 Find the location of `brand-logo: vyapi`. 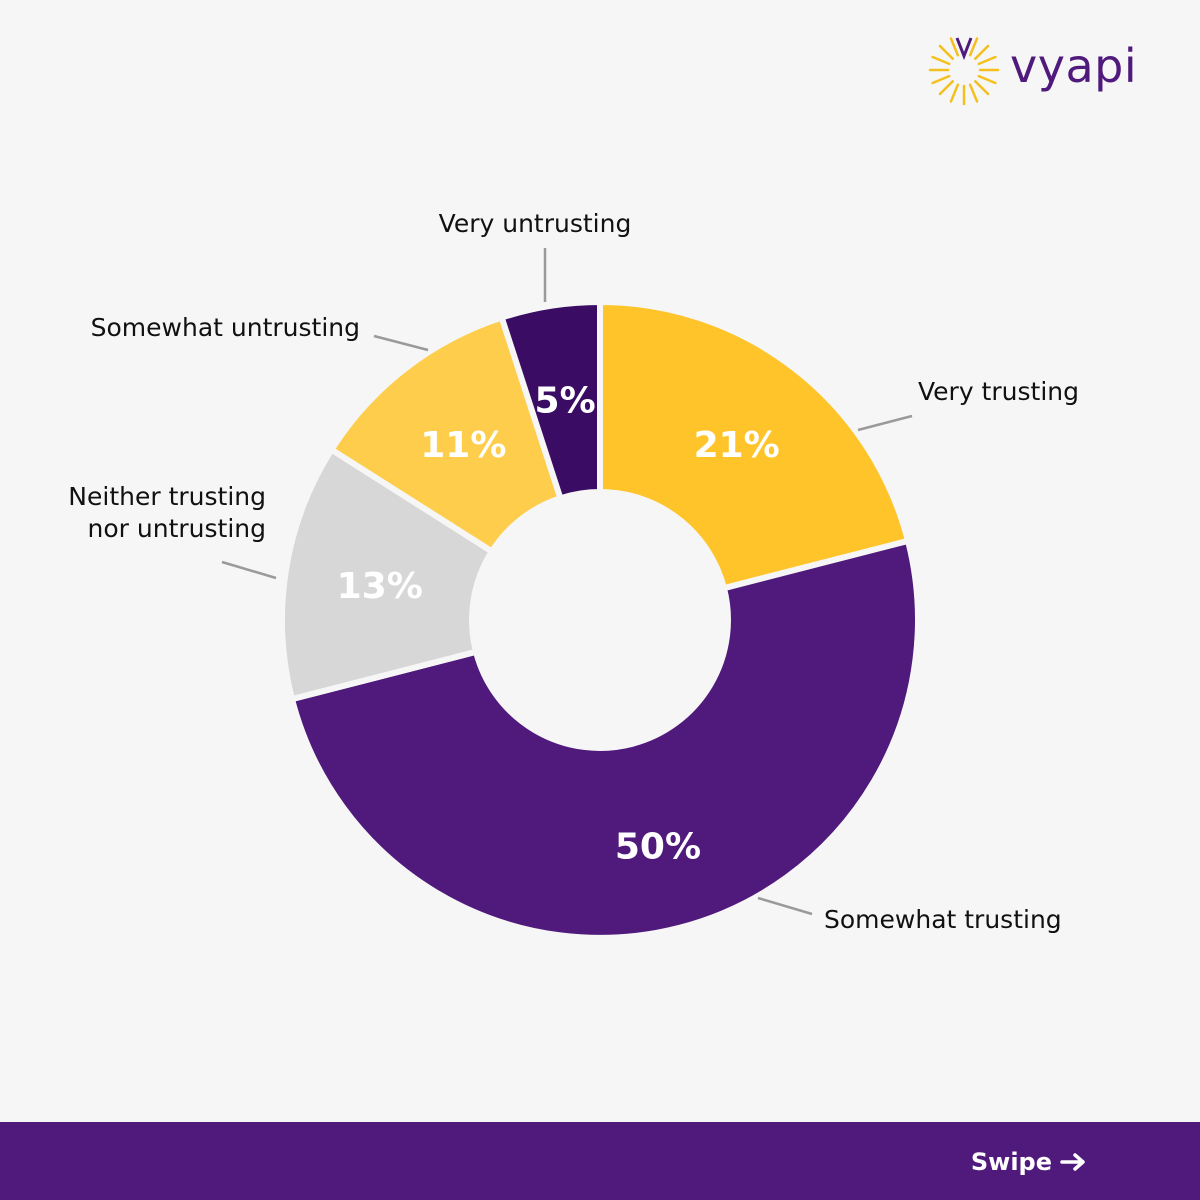

brand-logo: vyapi is located at coordinates (1030, 70).